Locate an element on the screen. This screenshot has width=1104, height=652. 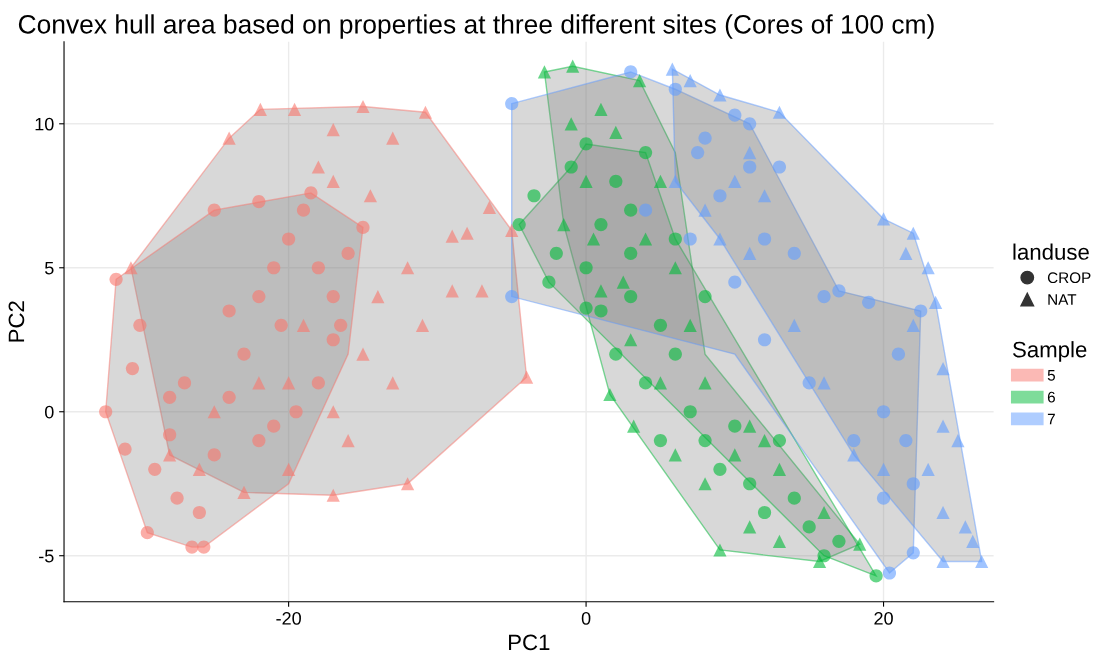
x-tick-label: -20 is located at coordinates (288, 618).